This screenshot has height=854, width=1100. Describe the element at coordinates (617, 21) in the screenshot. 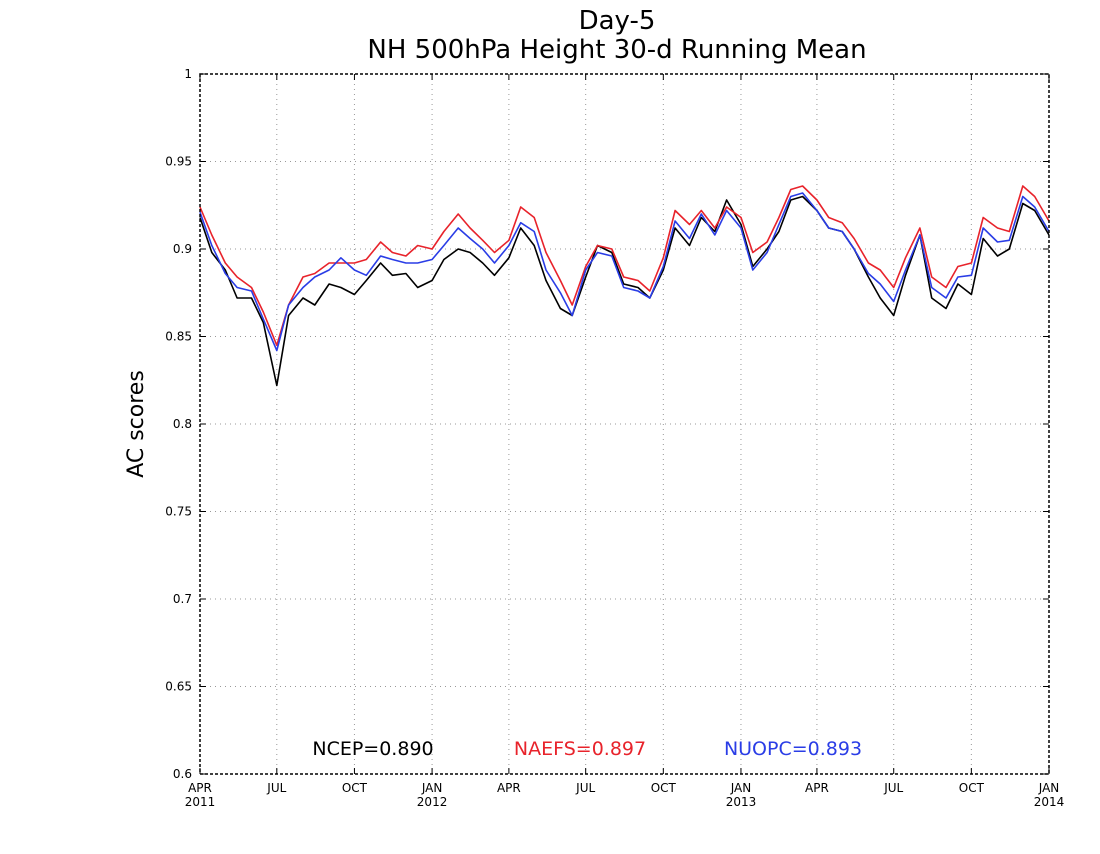

I see `chart-title: Day-5` at that location.